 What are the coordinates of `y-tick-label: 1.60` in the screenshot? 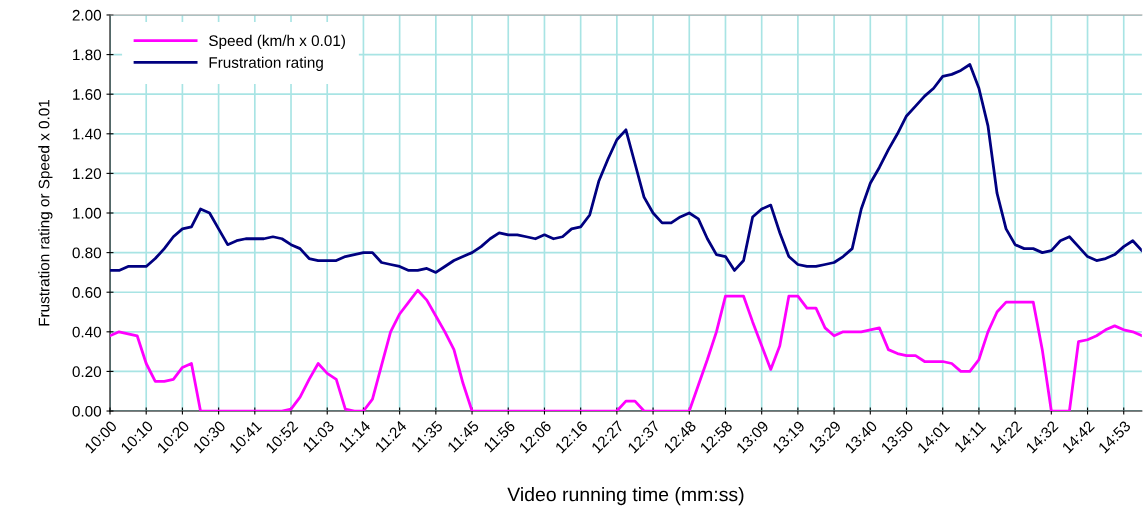 It's located at (87, 94).